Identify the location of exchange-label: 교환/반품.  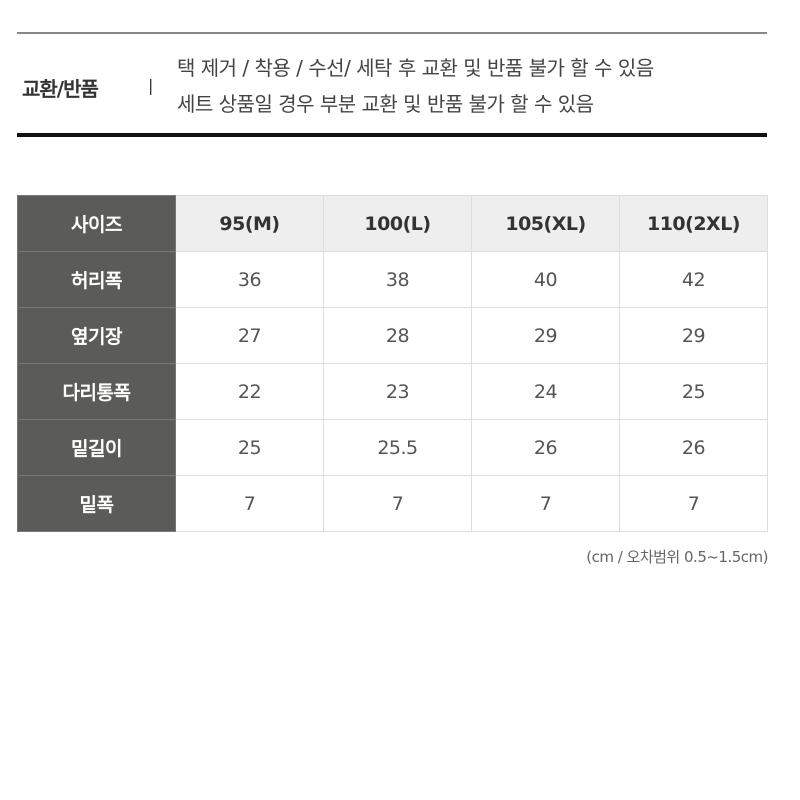
(60, 89).